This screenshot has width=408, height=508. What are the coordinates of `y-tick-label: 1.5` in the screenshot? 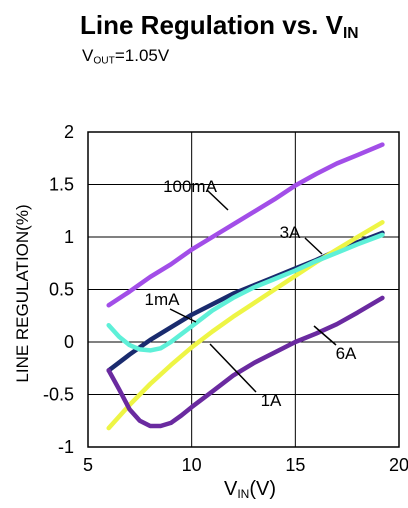 It's located at (61, 185).